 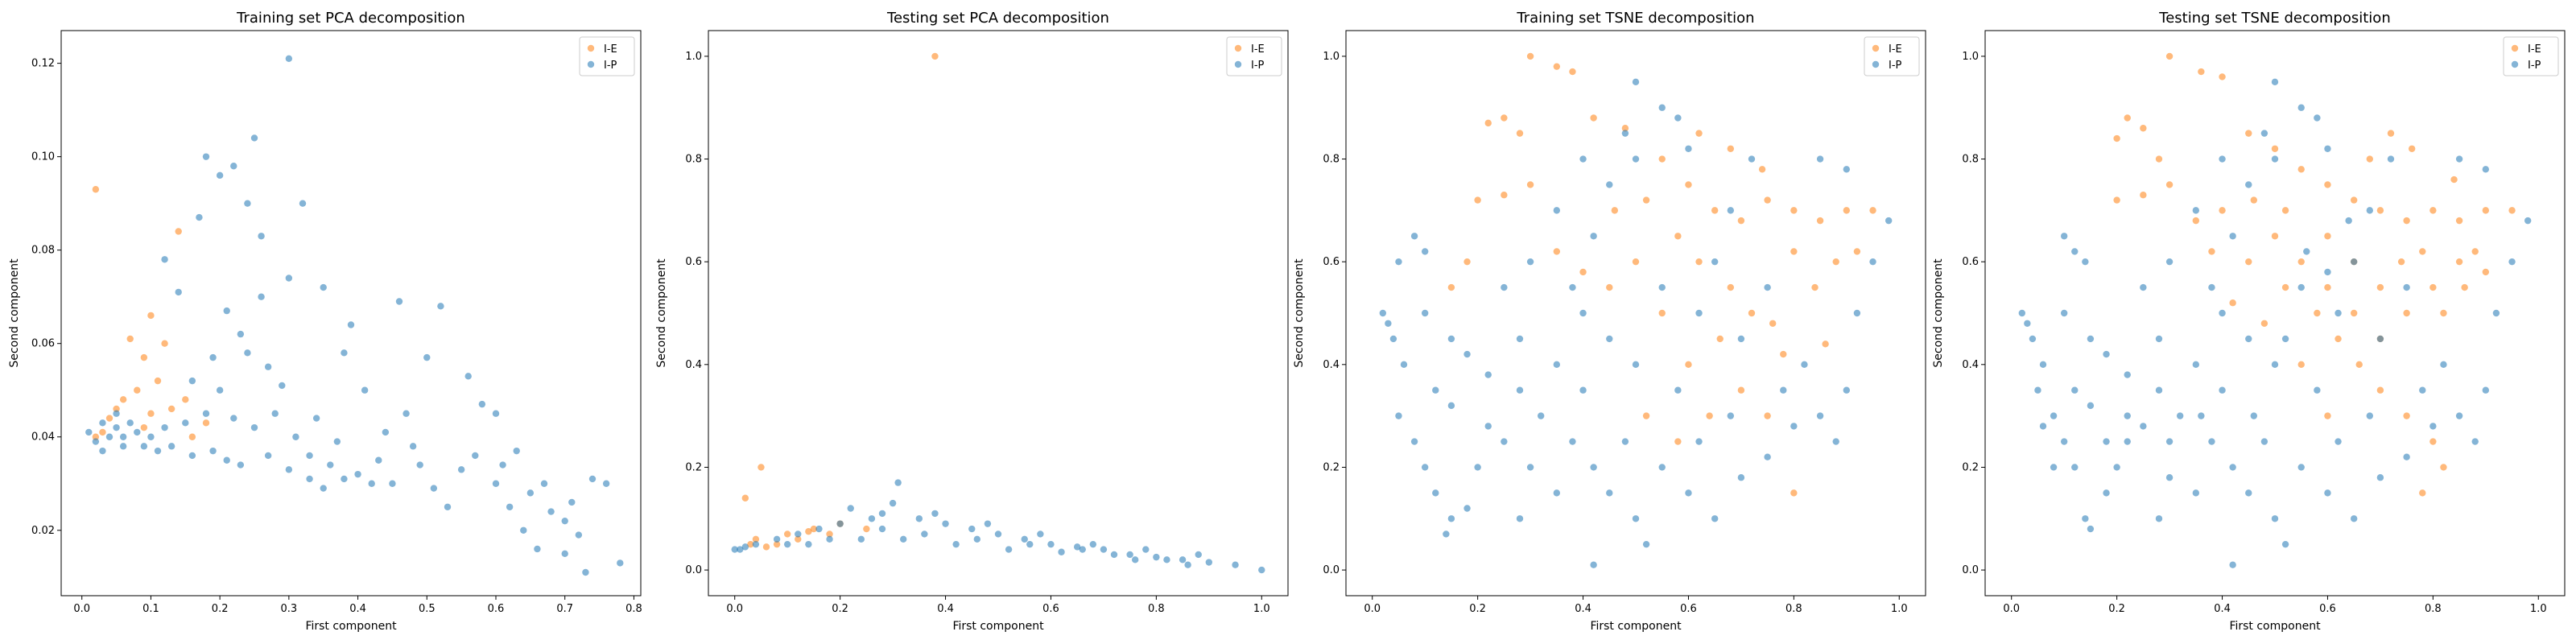 I want to click on x-tick-label: 0.2, so click(x=1477, y=609).